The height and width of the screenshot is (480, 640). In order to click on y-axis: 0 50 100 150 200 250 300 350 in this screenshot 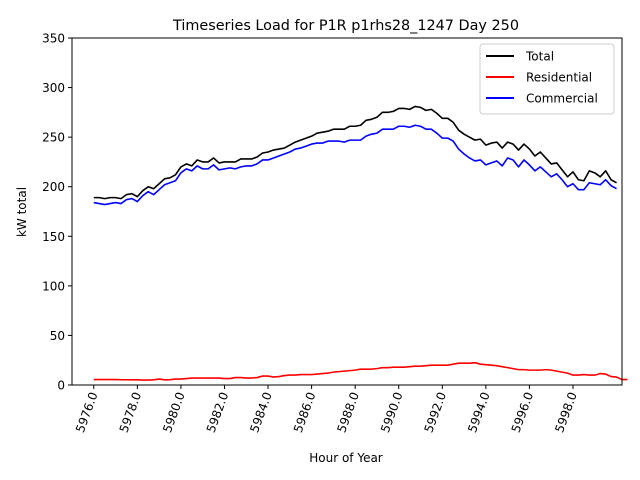, I will do `click(57, 212)`.